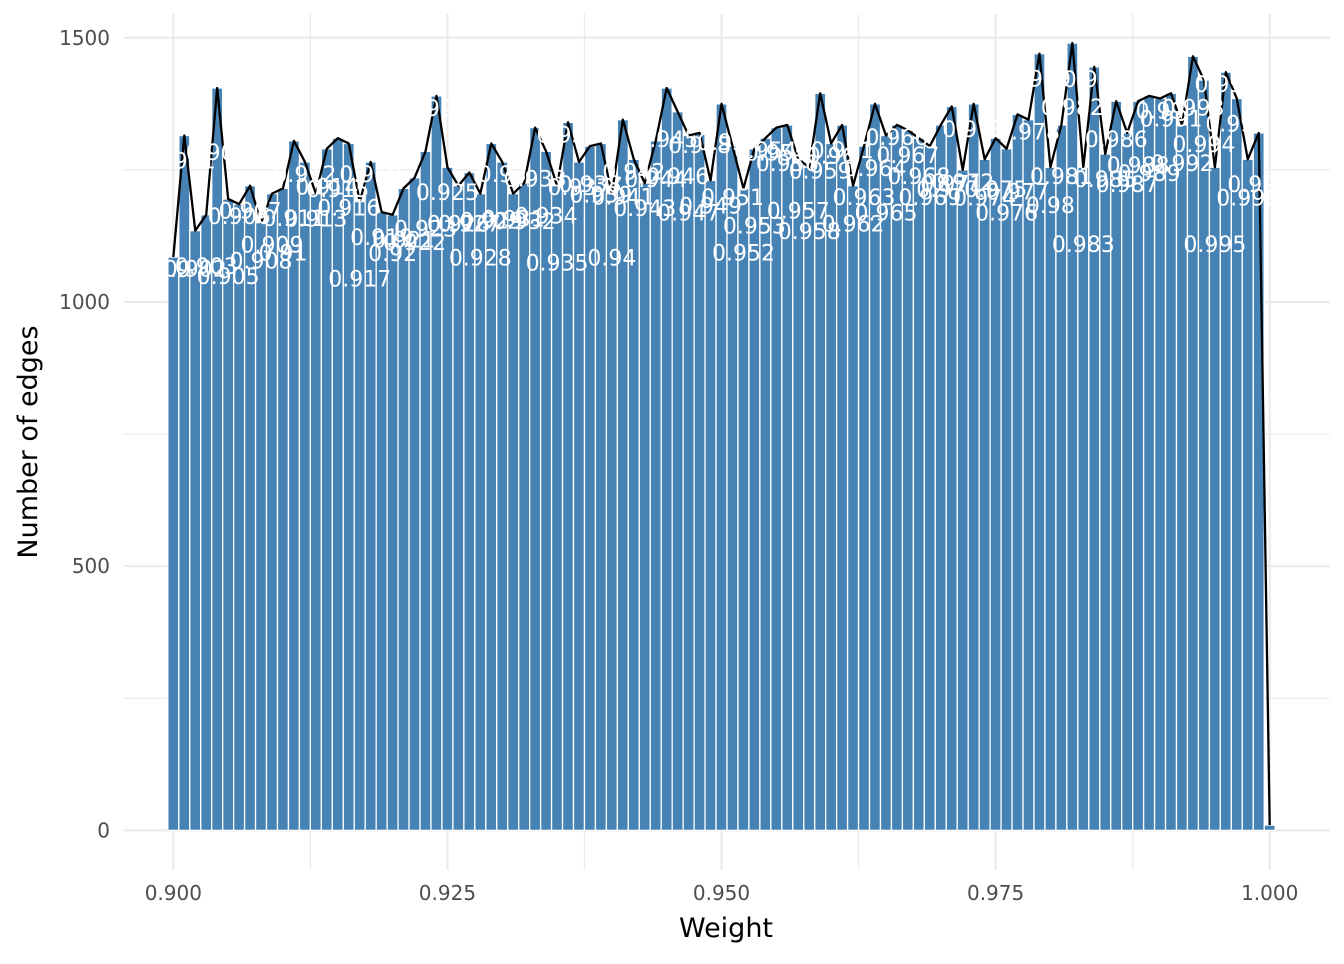  I want to click on y-tick-label: 1000, so click(84, 302).